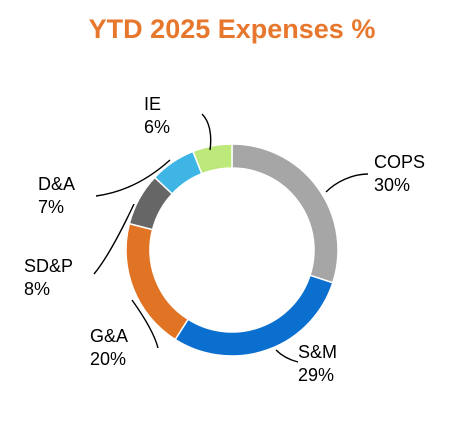 Image resolution: width=464 pixels, height=448 pixels. Describe the element at coordinates (317, 352) in the screenshot. I see `label-s-m-name: S&M` at that location.